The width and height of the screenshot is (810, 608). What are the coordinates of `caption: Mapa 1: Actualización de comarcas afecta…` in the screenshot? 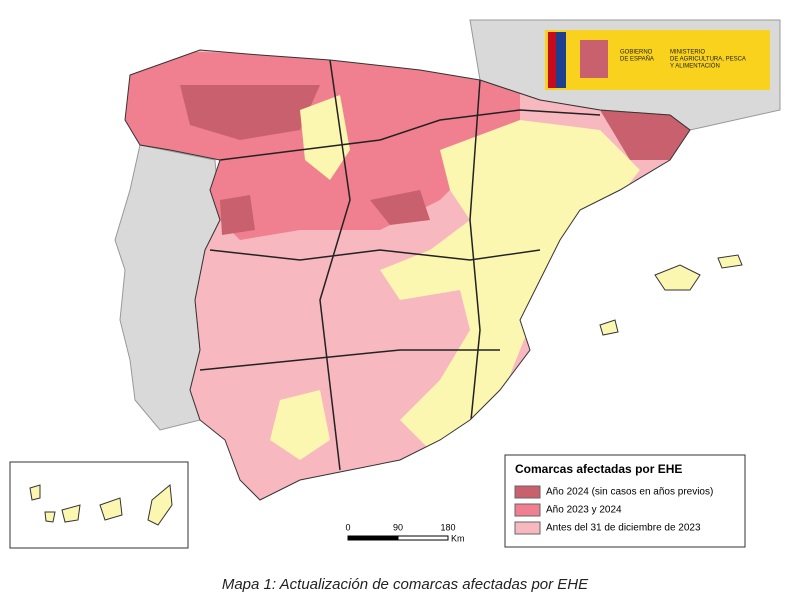 It's located at (405, 584).